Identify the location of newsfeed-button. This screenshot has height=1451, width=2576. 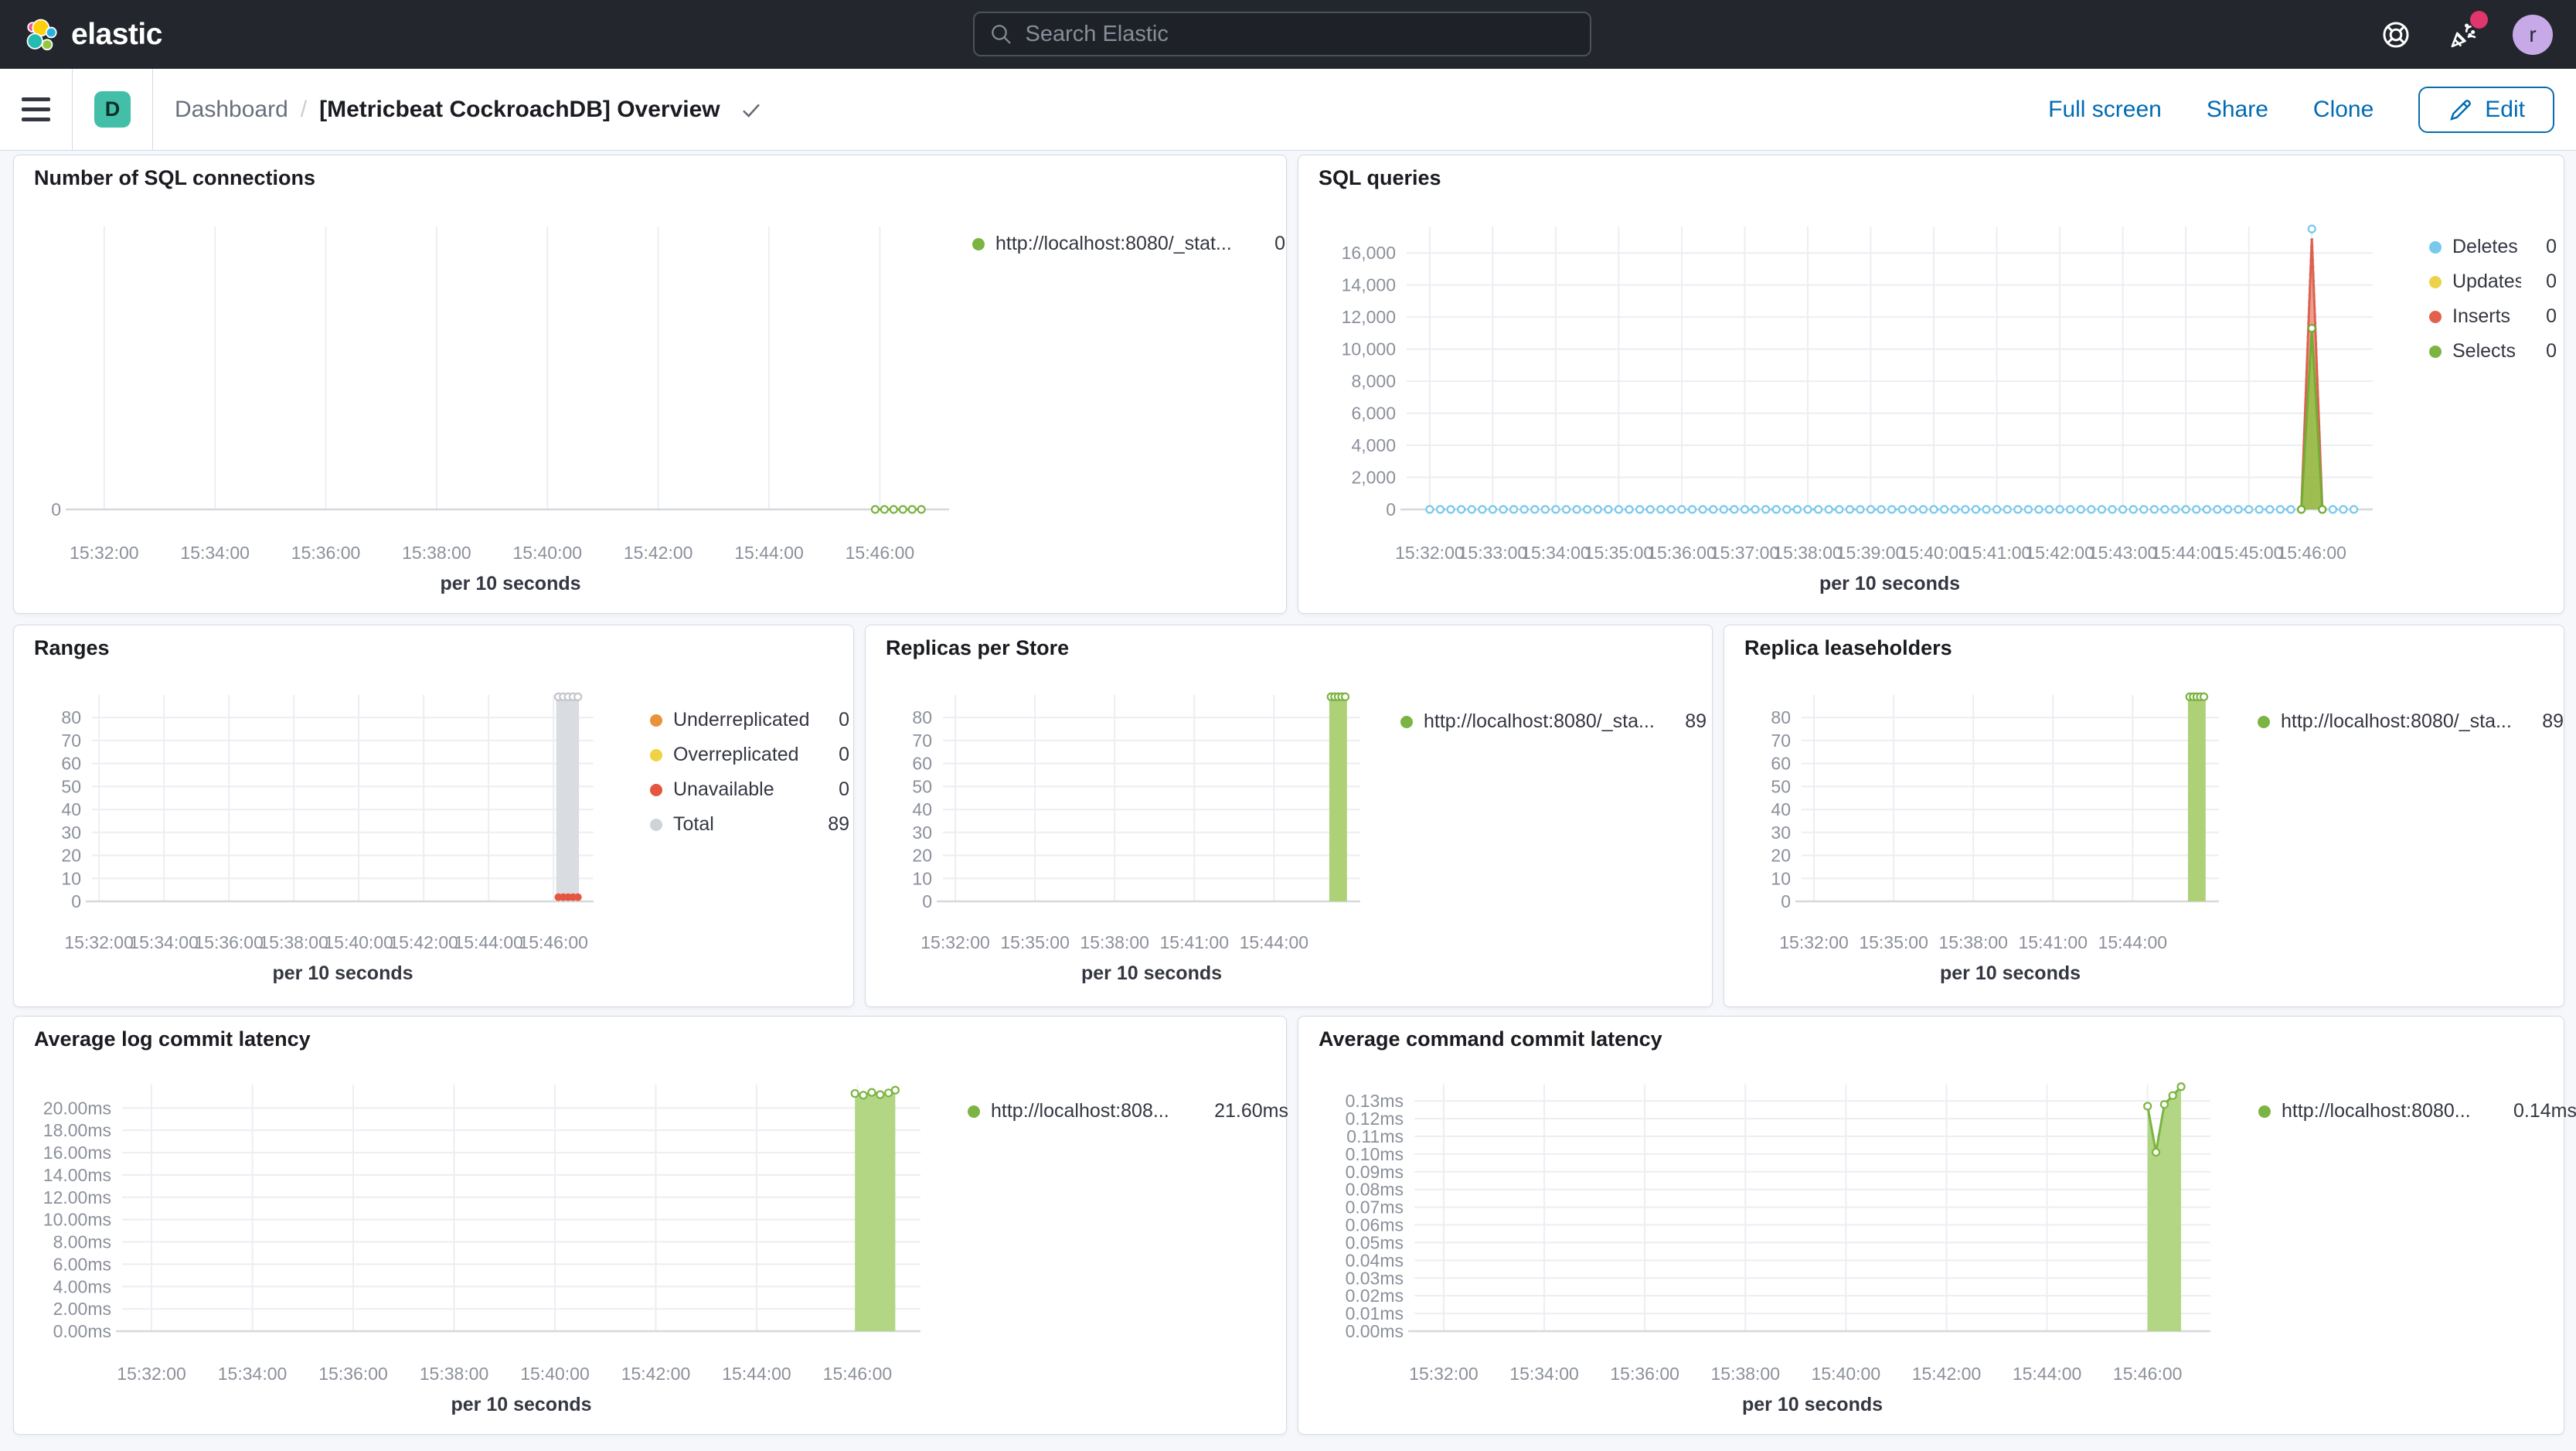
(2467, 31).